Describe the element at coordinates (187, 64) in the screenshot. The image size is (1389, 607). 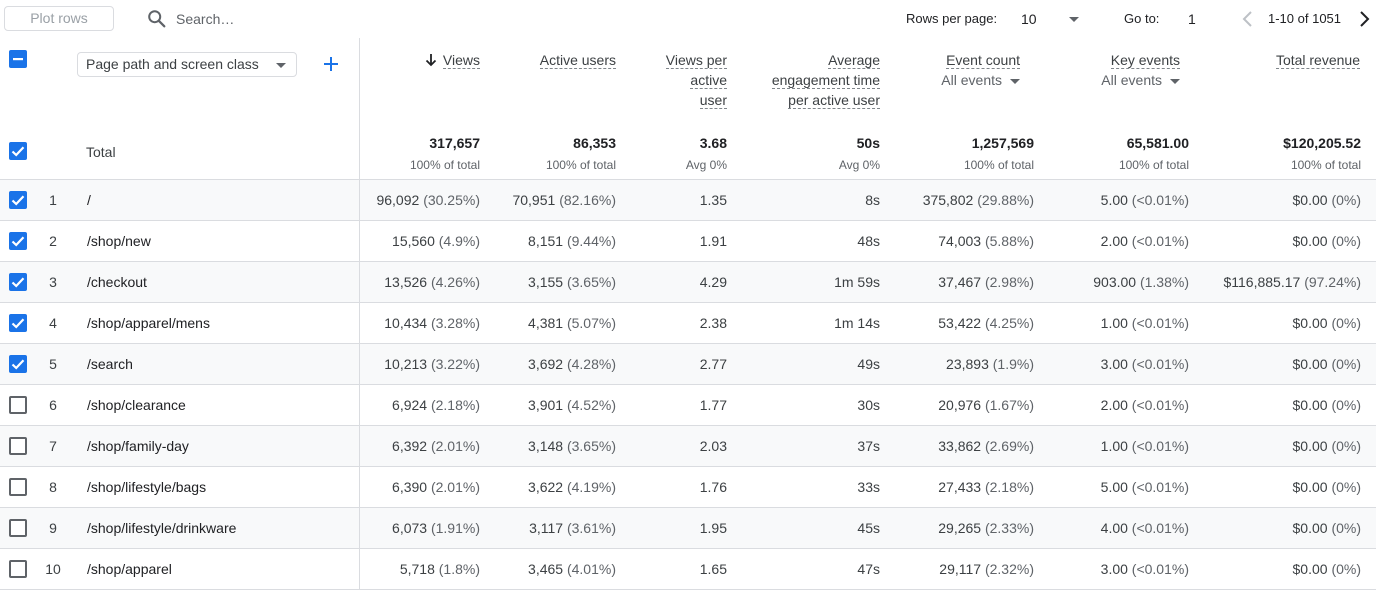
I see `dimension-select: Page path and screen class` at that location.